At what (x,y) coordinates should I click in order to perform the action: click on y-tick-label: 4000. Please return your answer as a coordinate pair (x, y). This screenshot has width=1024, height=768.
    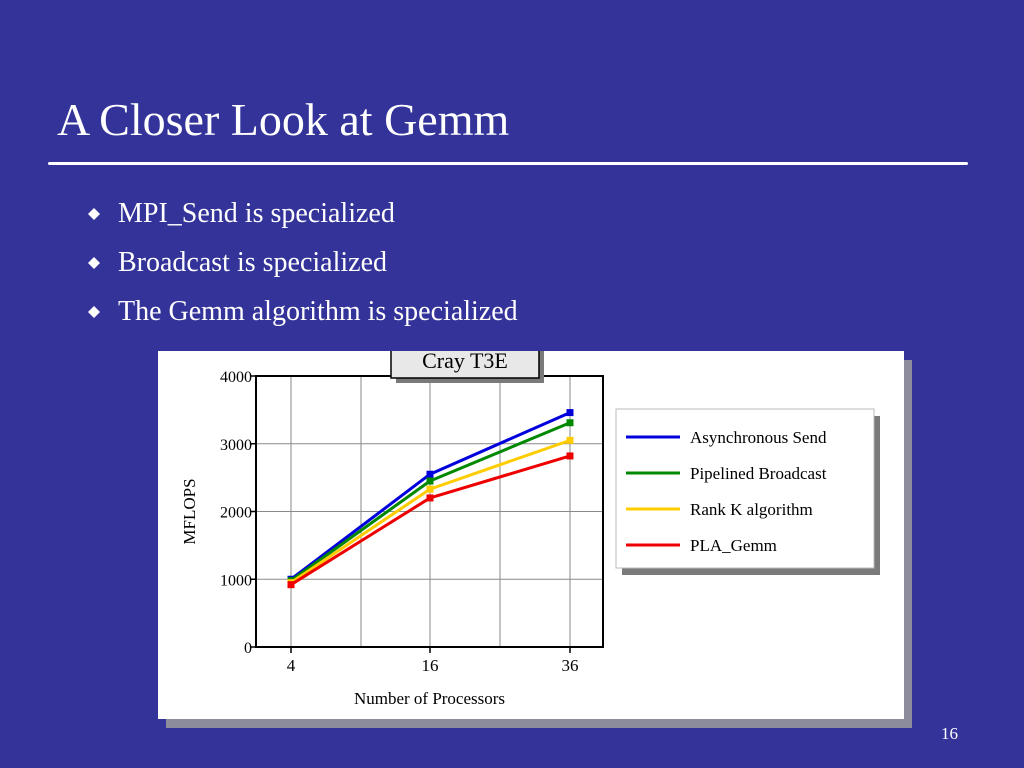
    Looking at the image, I should click on (236, 377).